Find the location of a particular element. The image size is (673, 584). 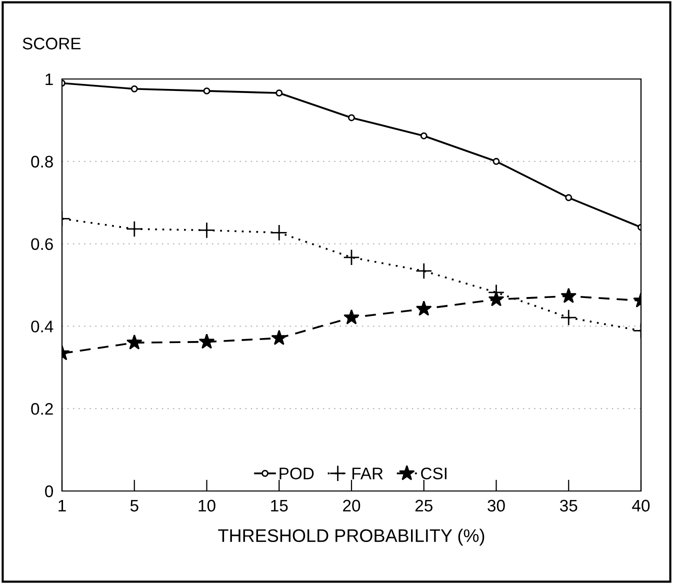

x-tick-label: 5 is located at coordinates (134, 506).